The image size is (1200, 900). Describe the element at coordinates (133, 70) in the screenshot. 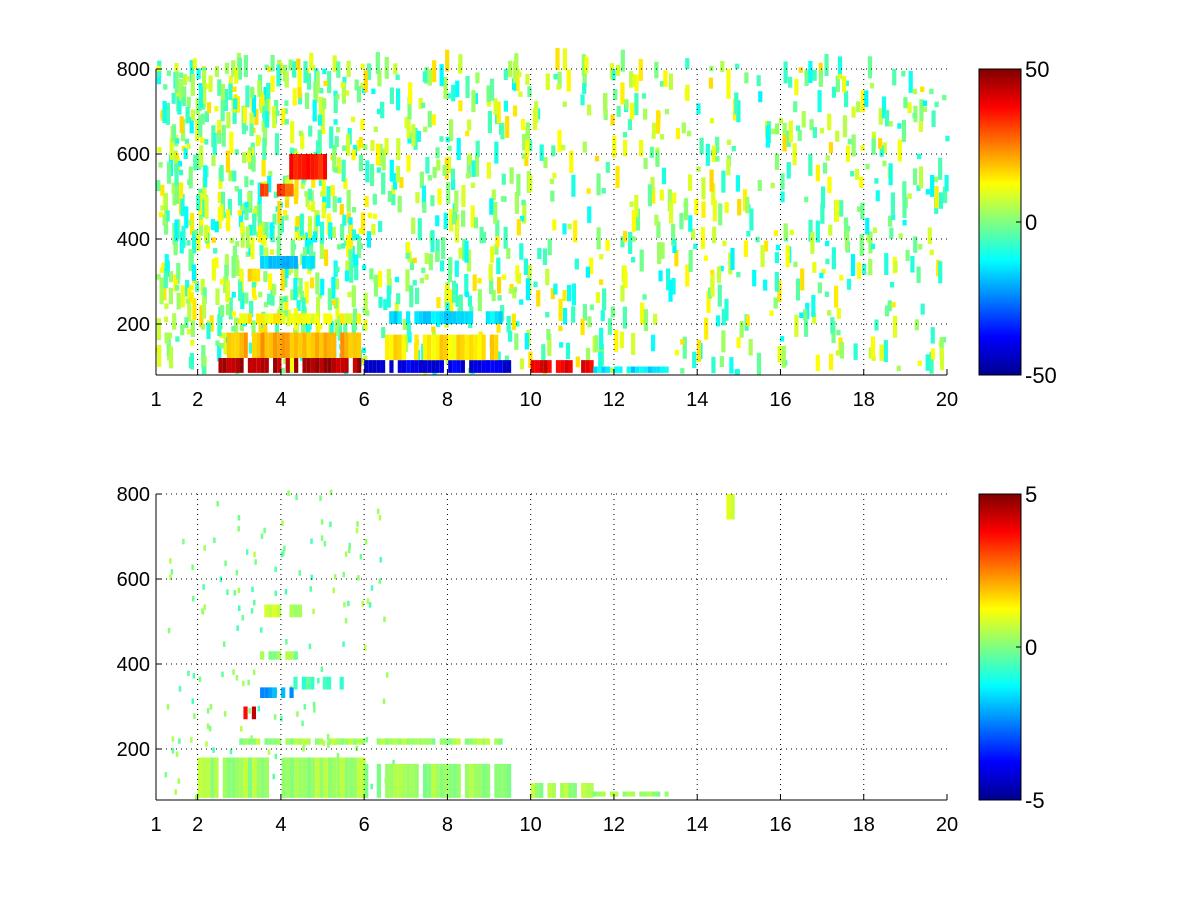

I see `y-tick-label: 800` at that location.